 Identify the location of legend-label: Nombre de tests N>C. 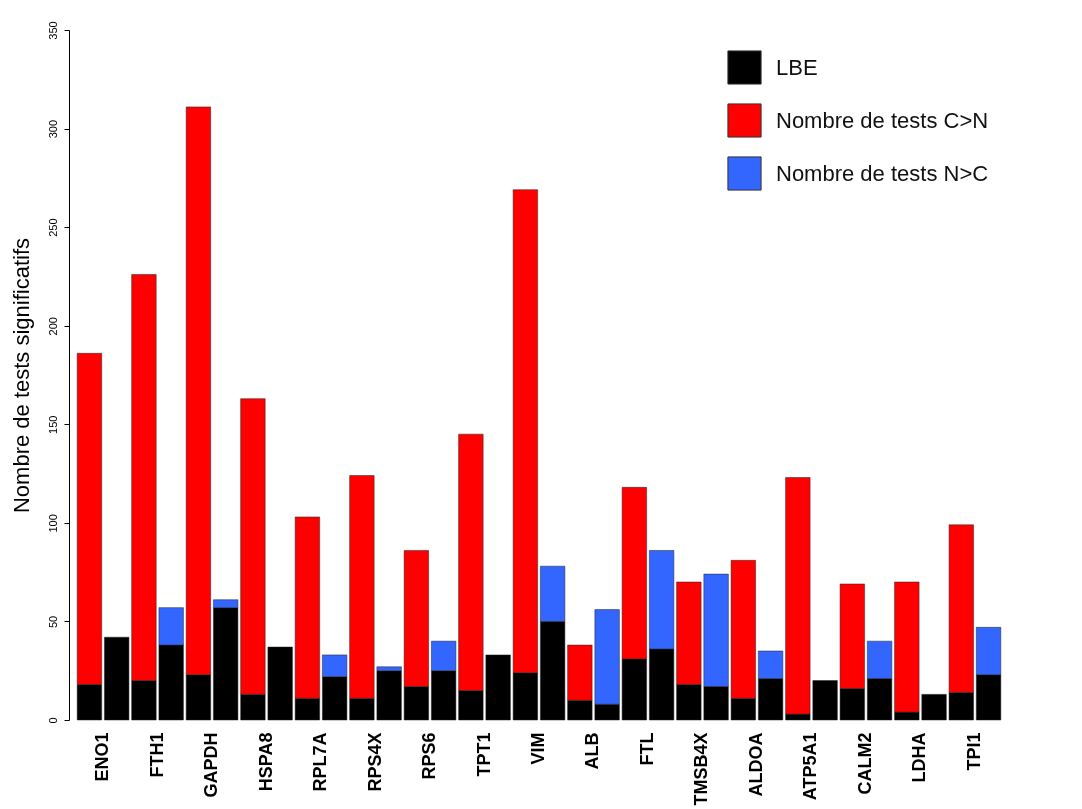
(882, 173).